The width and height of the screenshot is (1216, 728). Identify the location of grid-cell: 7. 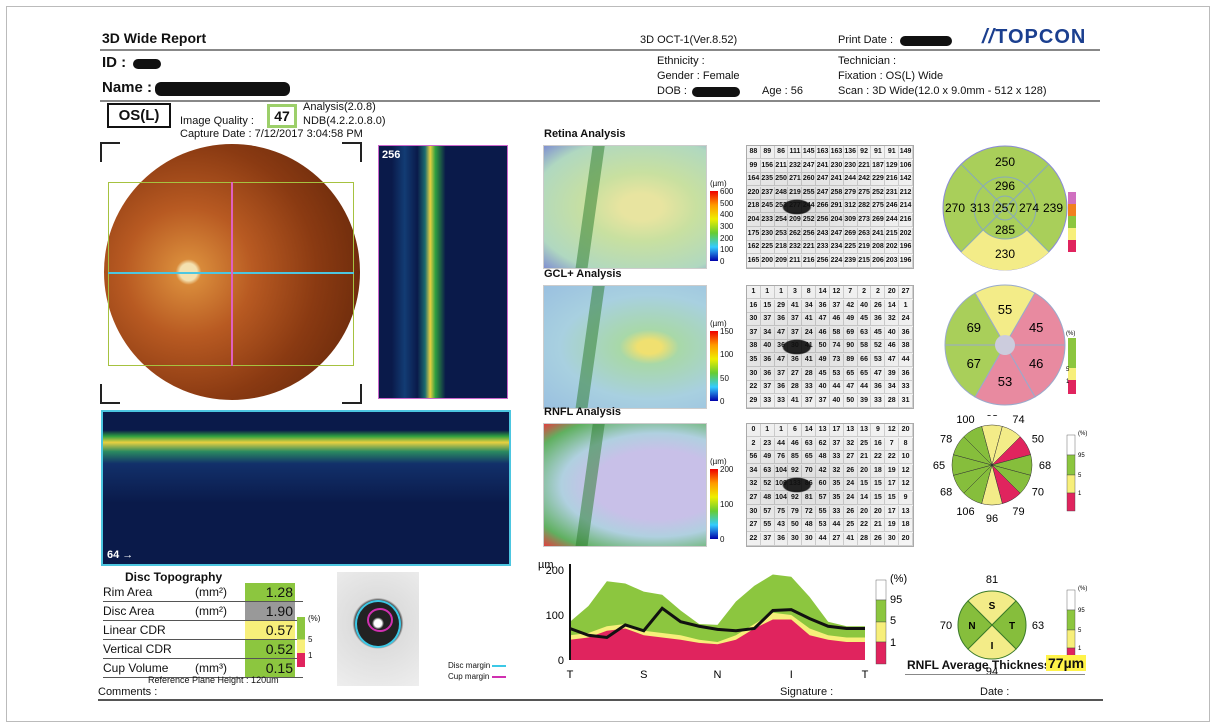
(850, 293).